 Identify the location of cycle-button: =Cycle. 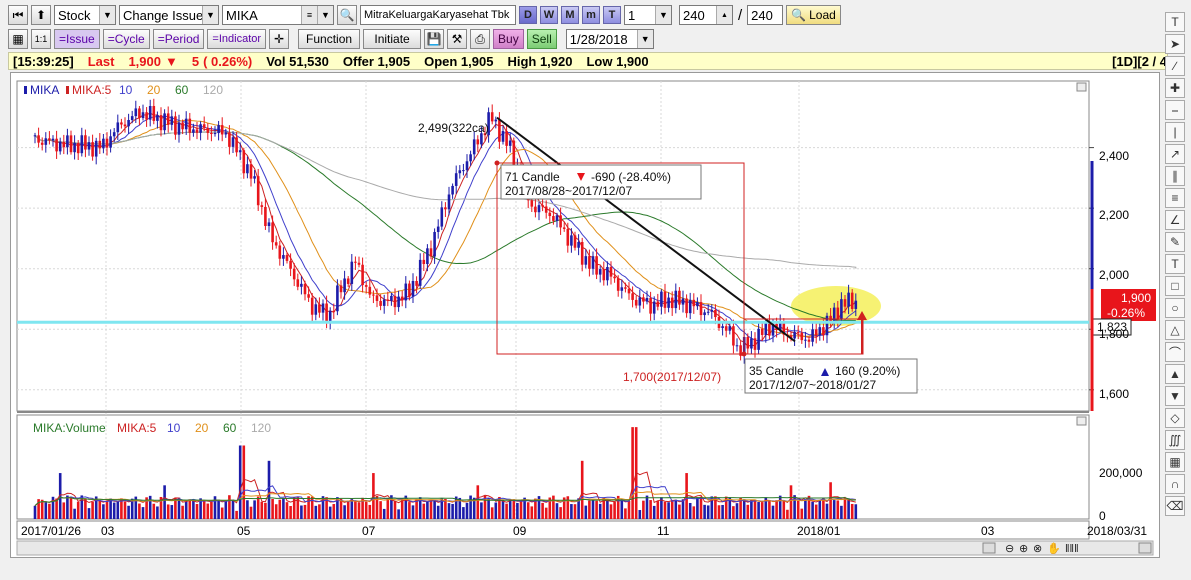
(126, 39).